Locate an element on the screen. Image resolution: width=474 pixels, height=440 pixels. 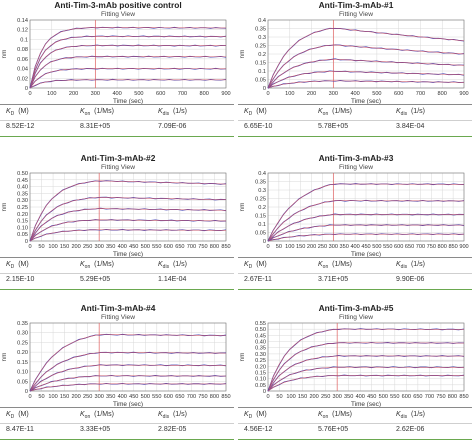
kinetics-table-values: 4.56E-12 5.76E+05 2.62E-06 is located at coordinates (355, 430).